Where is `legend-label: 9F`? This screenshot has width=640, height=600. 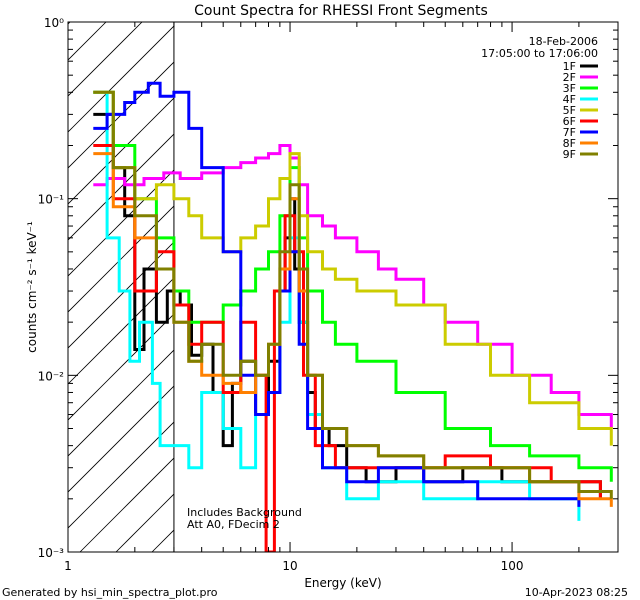
legend-label: 9F is located at coordinates (569, 154).